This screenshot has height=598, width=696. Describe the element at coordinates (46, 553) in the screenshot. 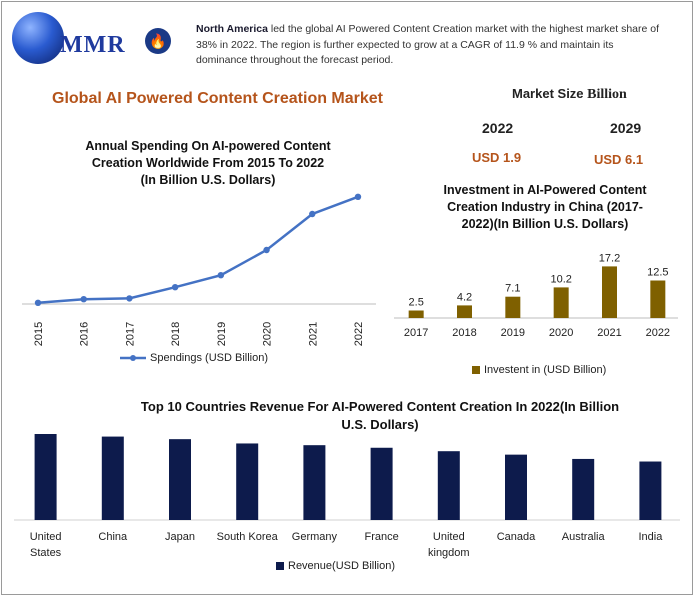

I see `country-tick-label: States` at that location.